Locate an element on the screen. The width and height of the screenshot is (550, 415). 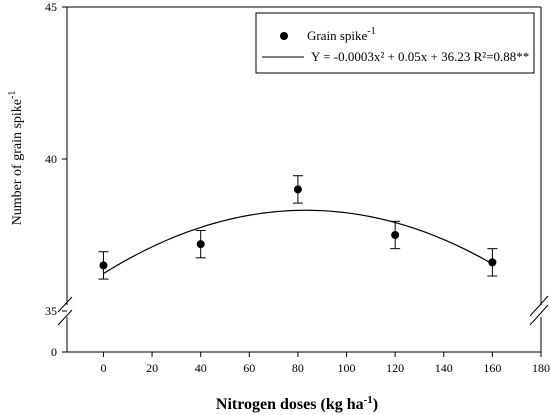
y-tick-label: 45 is located at coordinates (51, 7).